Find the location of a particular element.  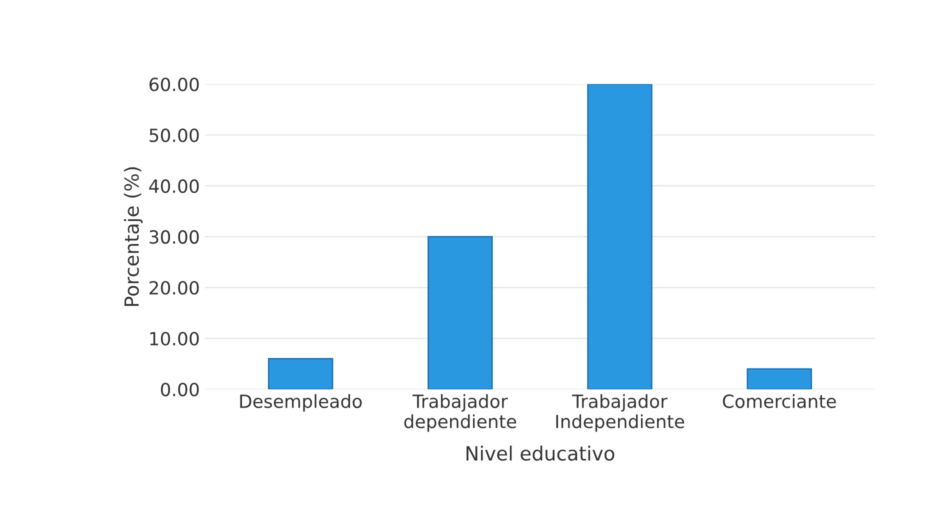

y-tick-label: 50.00 is located at coordinates (174, 135).